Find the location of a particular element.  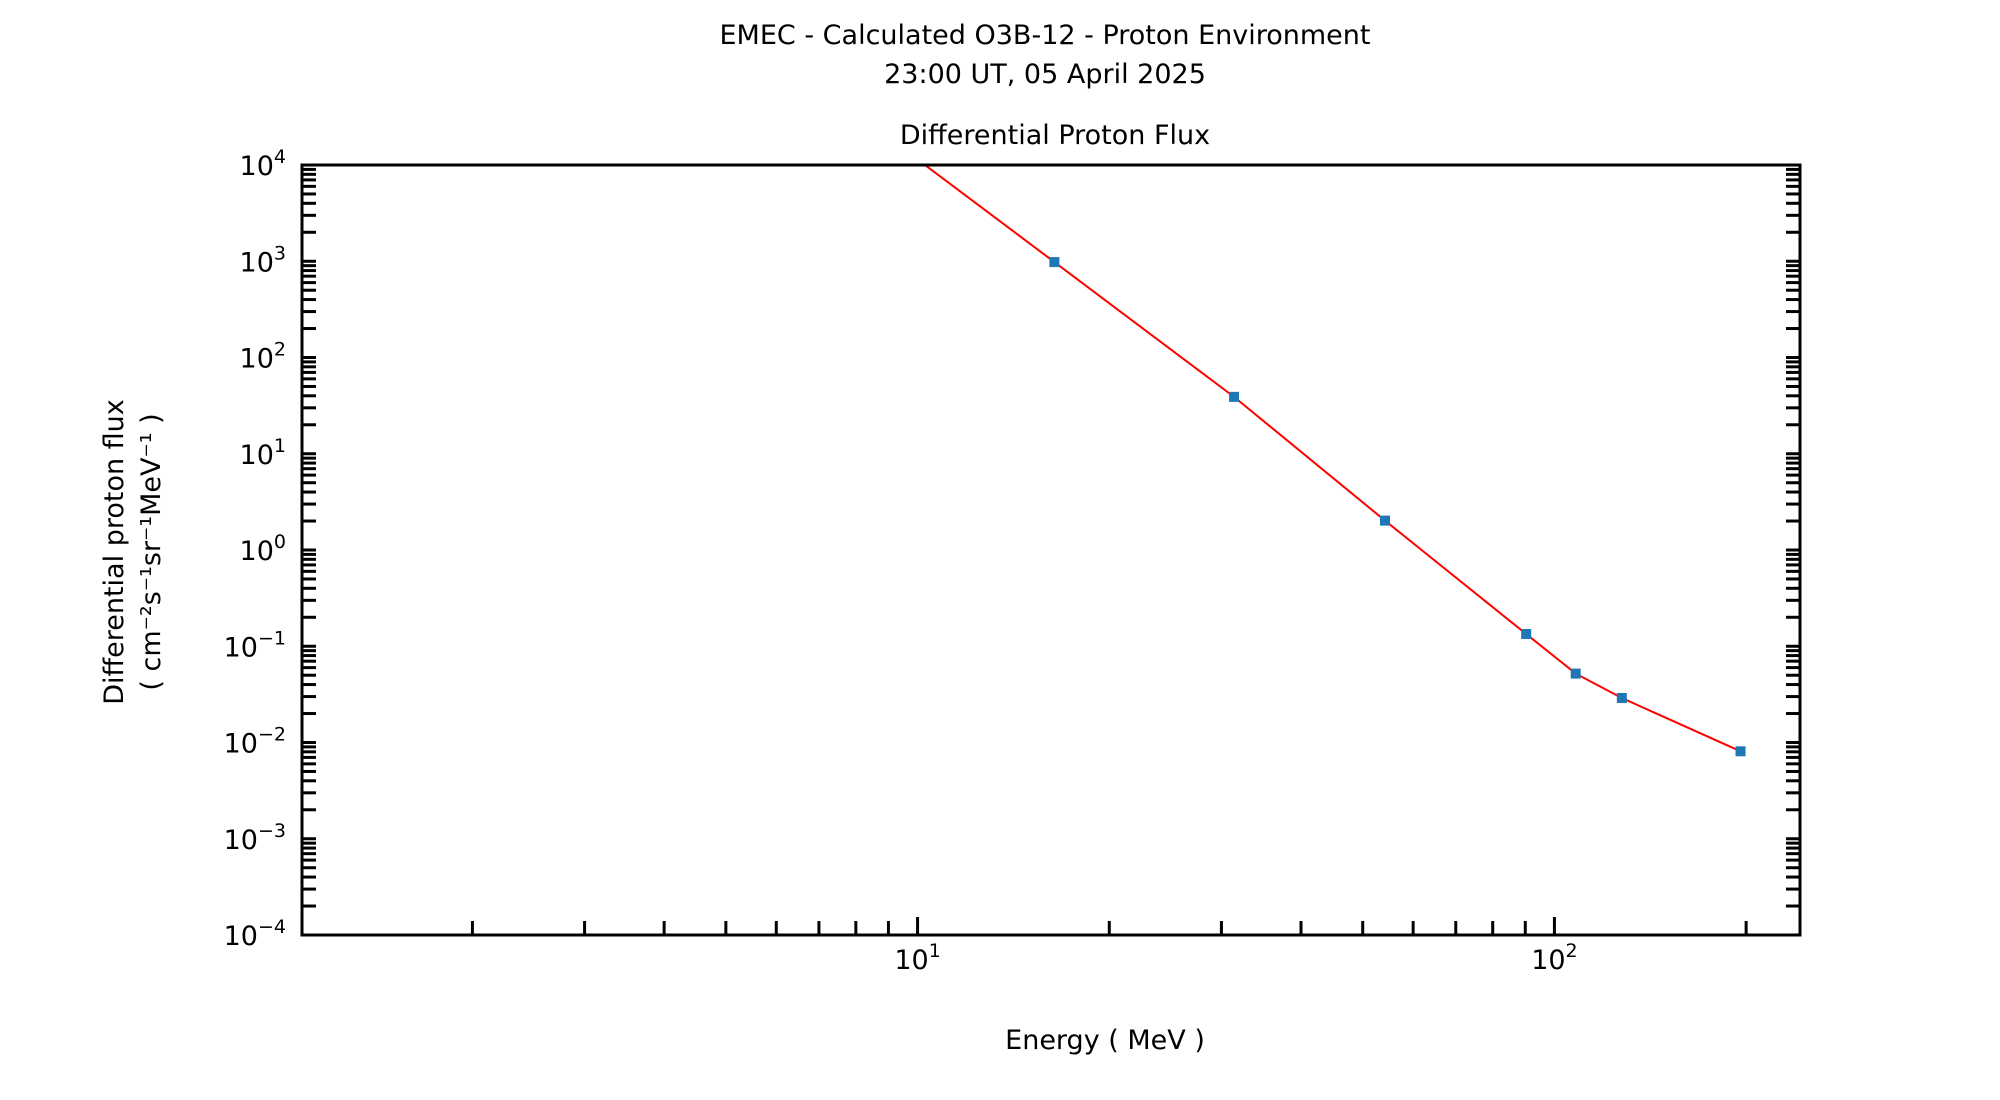

y-tick-label: 10⁻³ is located at coordinates (255, 838).